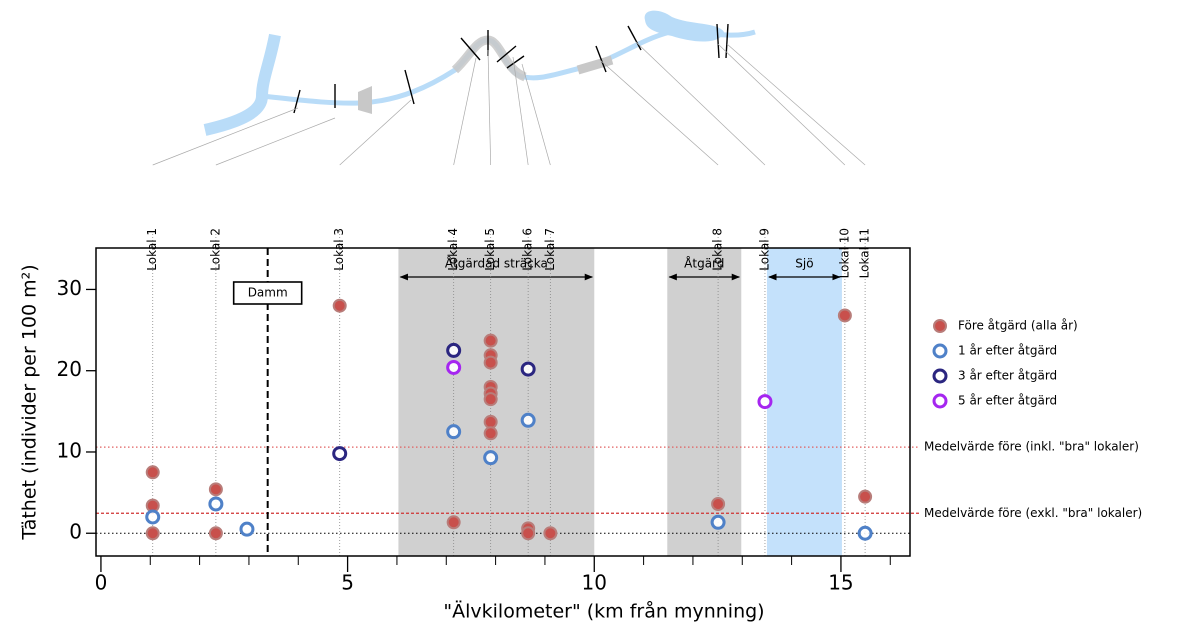  I want to click on site-label: Lokal 4, so click(453, 249).